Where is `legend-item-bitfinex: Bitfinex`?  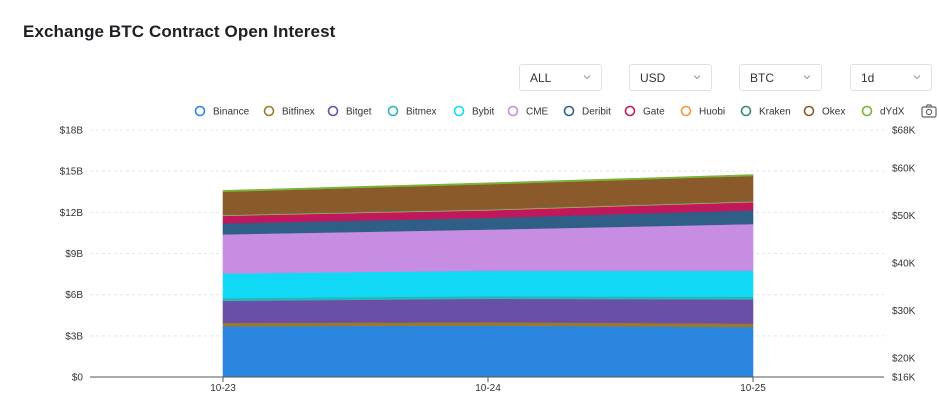
legend-item-bitfinex: Bitfinex is located at coordinates (289, 111).